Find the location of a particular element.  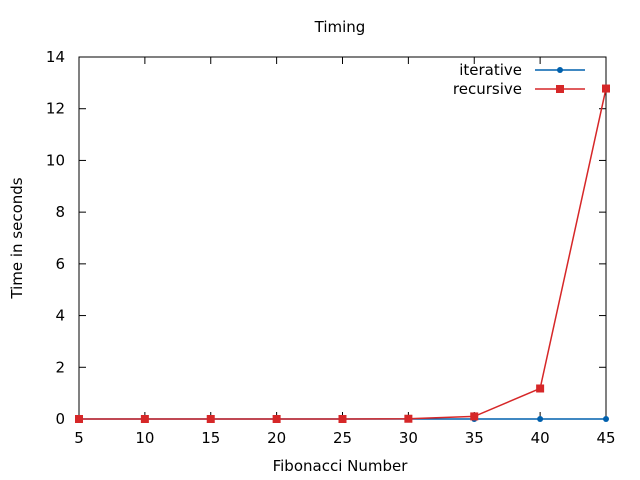

y-tick-label: 14 is located at coordinates (55, 57).